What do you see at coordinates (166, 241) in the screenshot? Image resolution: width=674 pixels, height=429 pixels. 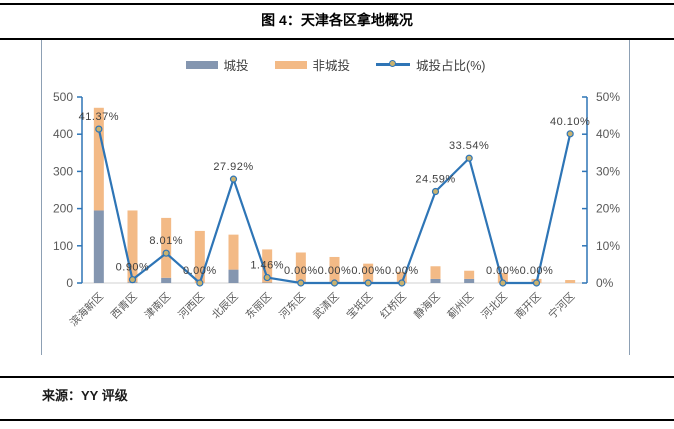 I see `ratio-data-label: 8.01%` at bounding box center [166, 241].